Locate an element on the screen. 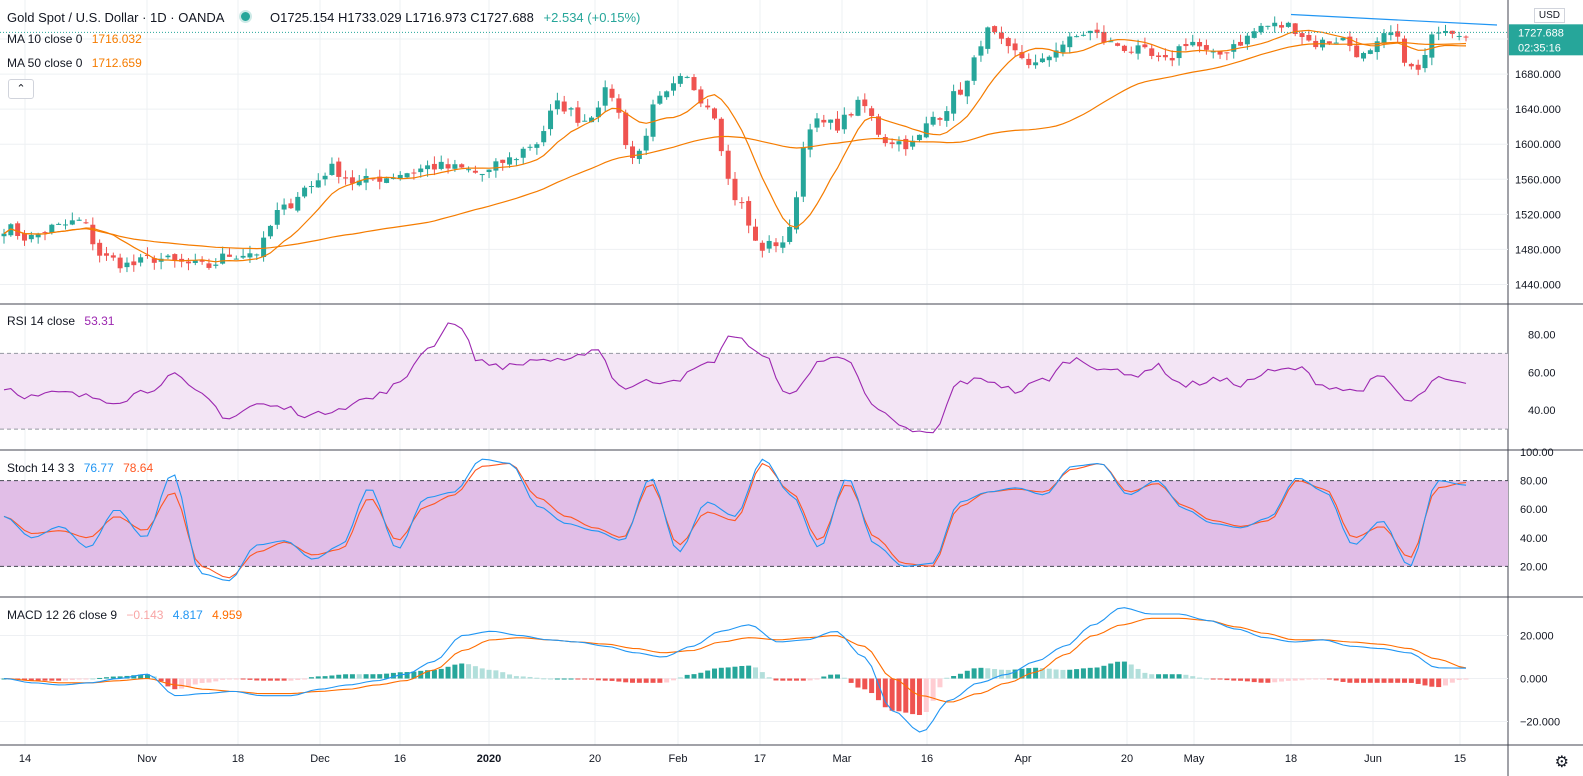 Image resolution: width=1583 pixels, height=776 pixels. ma10-label: MA 10 close 0 is located at coordinates (45, 39).